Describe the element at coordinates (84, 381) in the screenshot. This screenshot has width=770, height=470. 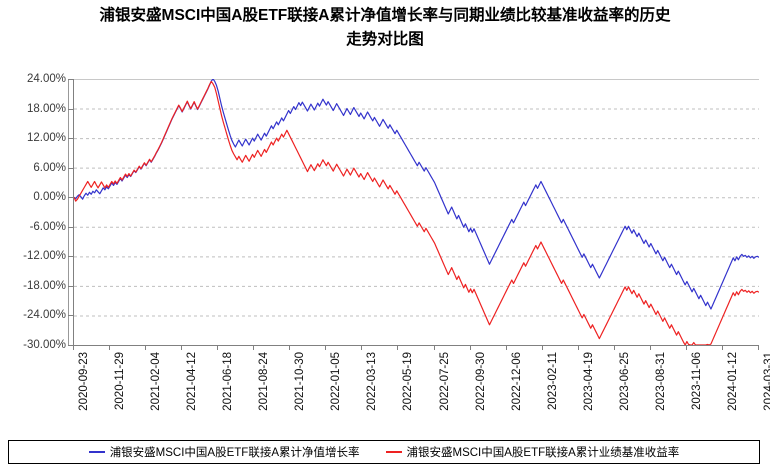
I see `x-axis-tick-label: 2020-09-23` at that location.